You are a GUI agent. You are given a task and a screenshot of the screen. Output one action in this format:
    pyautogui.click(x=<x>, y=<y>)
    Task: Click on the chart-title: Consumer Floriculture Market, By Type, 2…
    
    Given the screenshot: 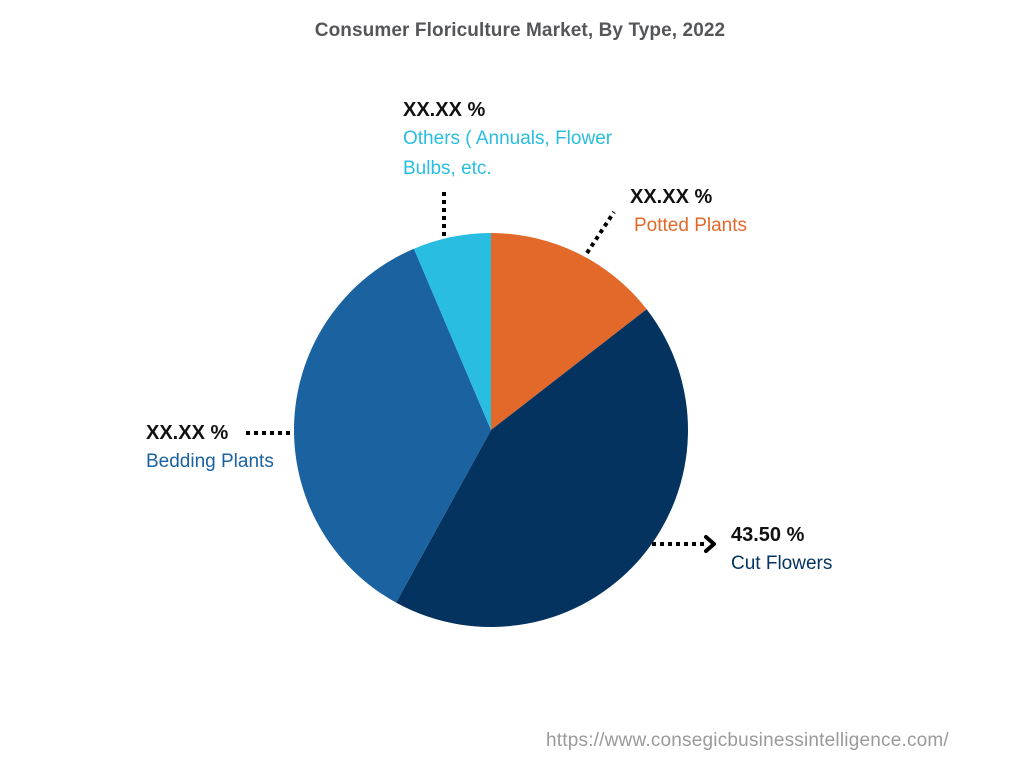 What is the action you would take?
    pyautogui.click(x=520, y=30)
    